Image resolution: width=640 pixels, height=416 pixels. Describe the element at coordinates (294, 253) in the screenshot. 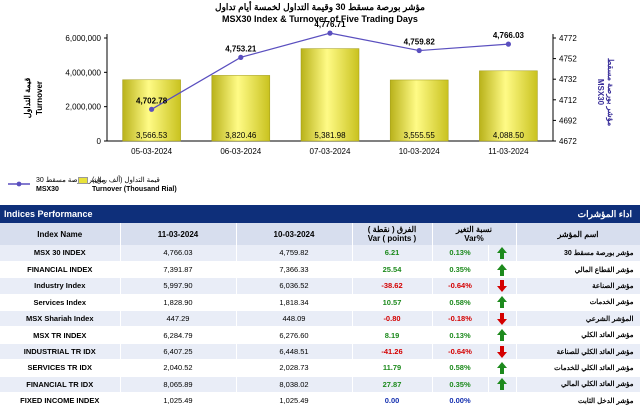

I see `value-date2-cell: 4,759.82` at that location.